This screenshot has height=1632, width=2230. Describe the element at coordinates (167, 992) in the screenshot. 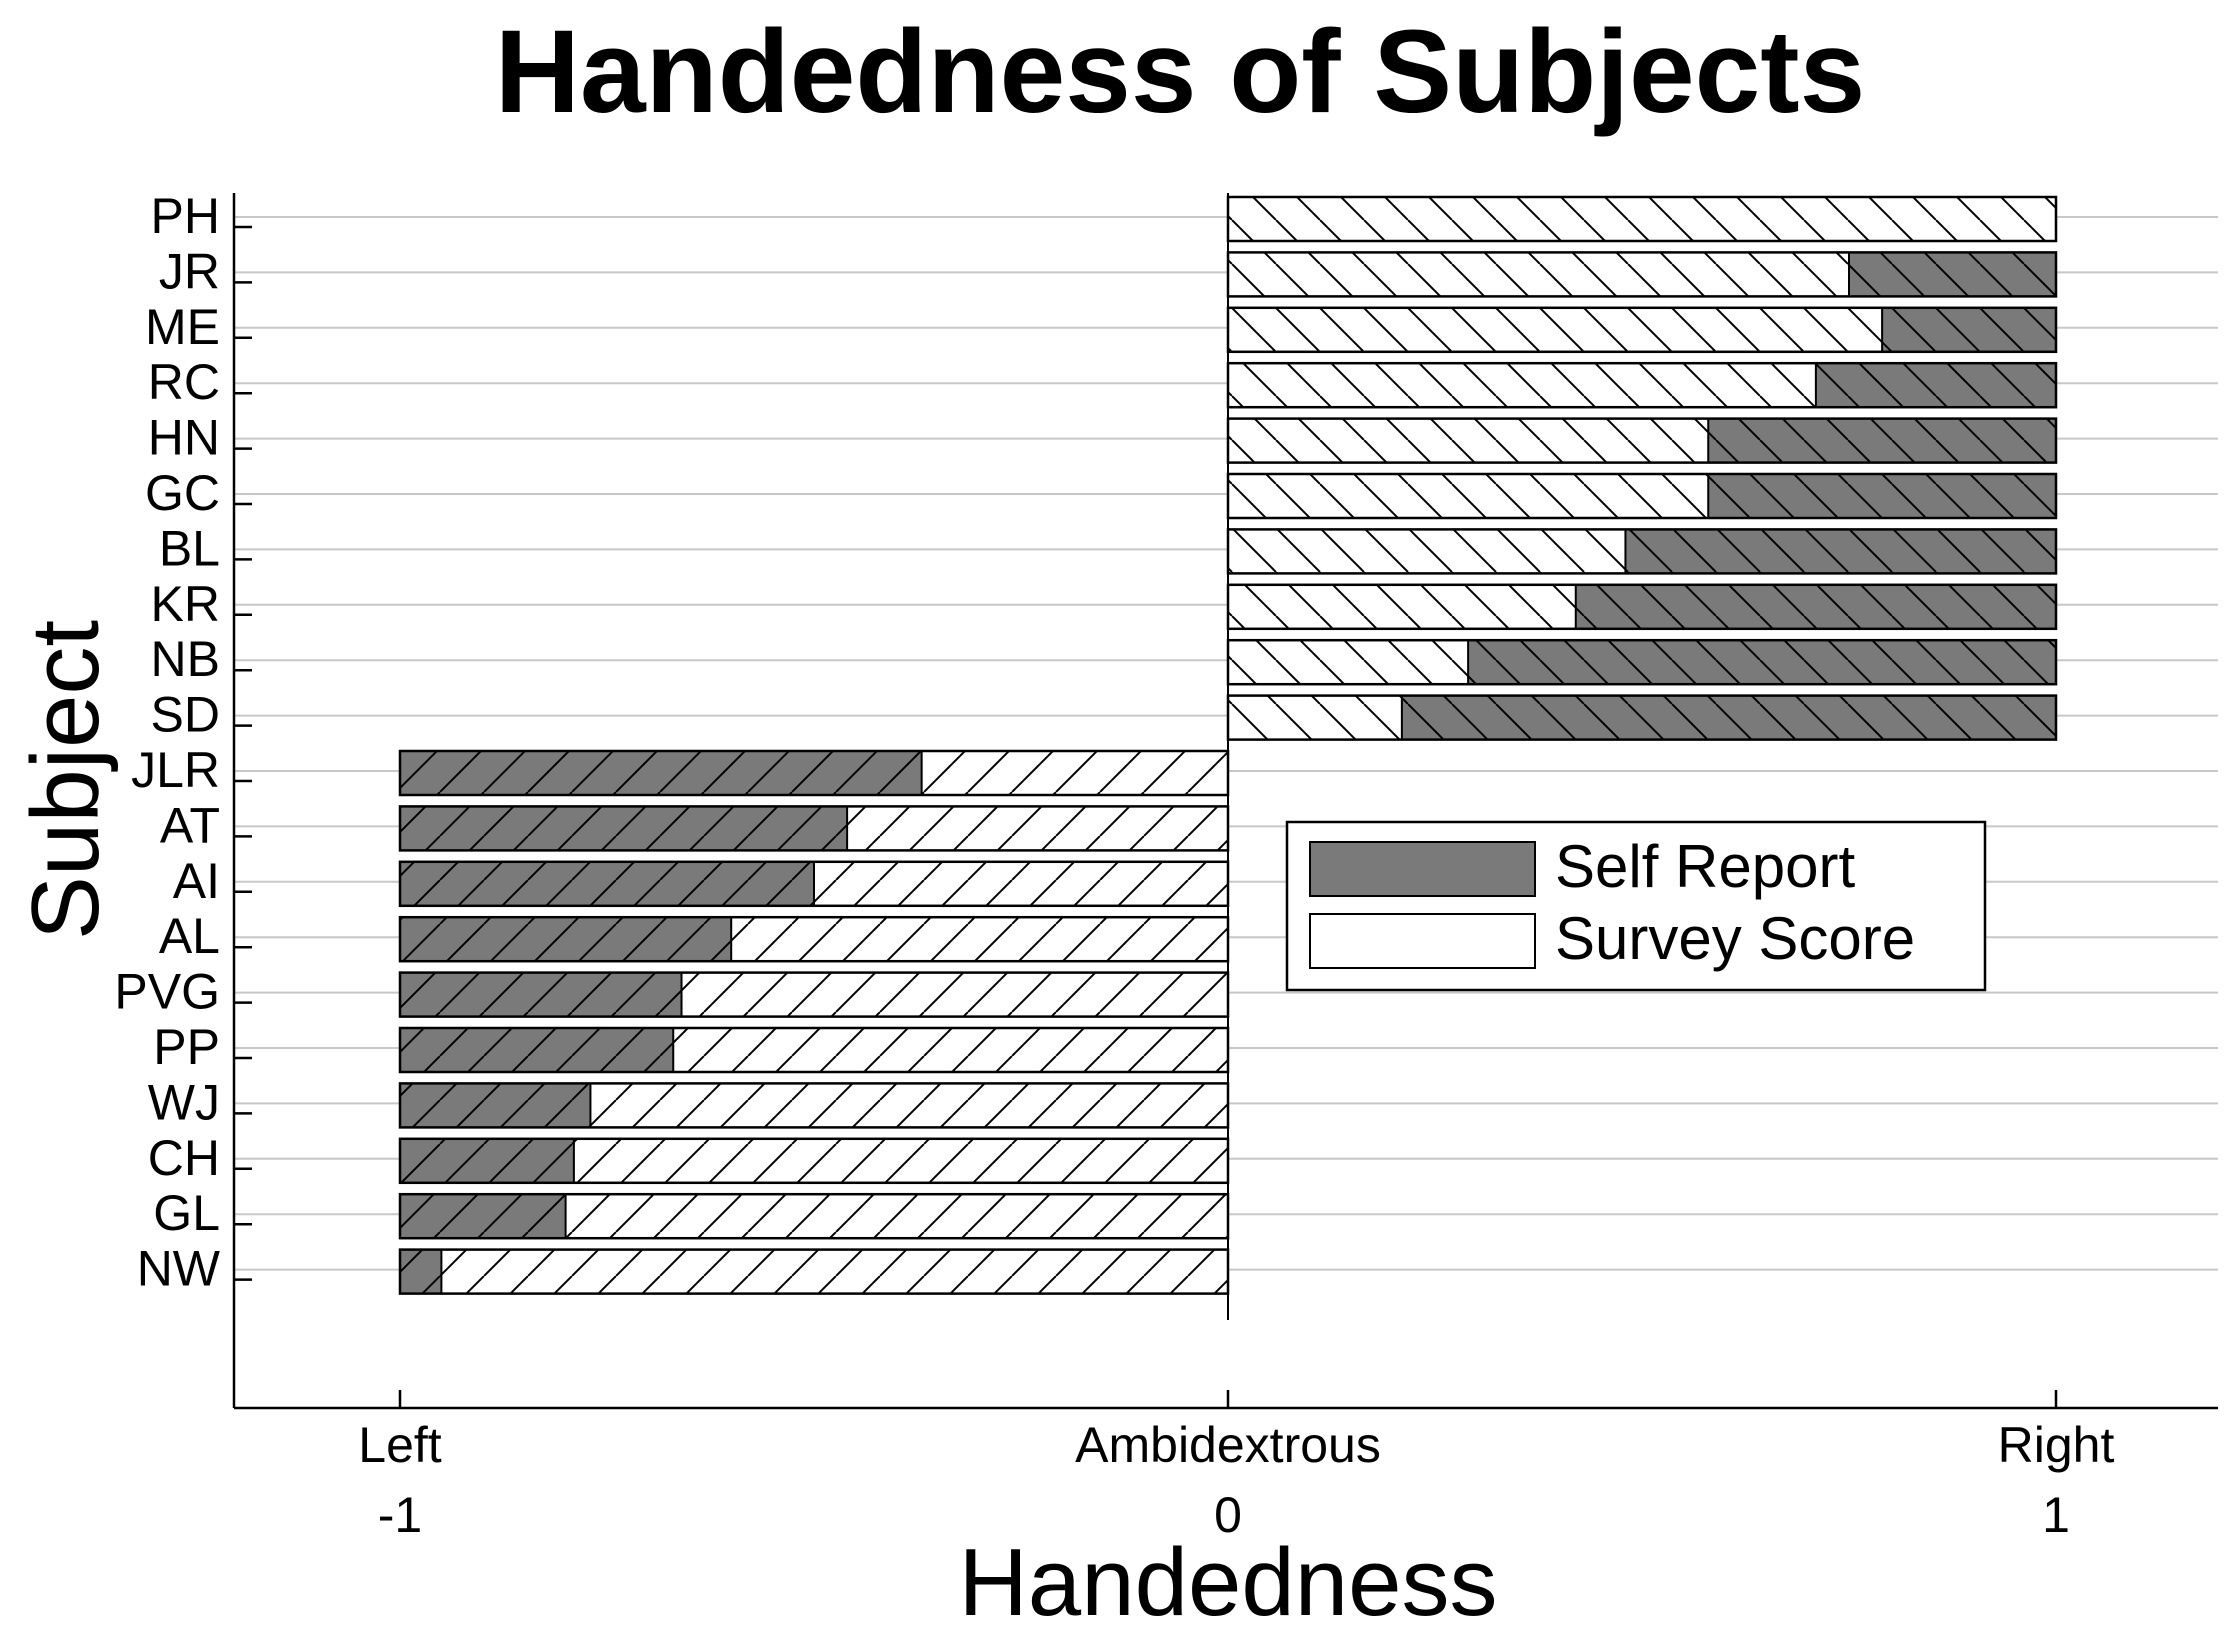

I see `y-tick-label: PVG` at that location.